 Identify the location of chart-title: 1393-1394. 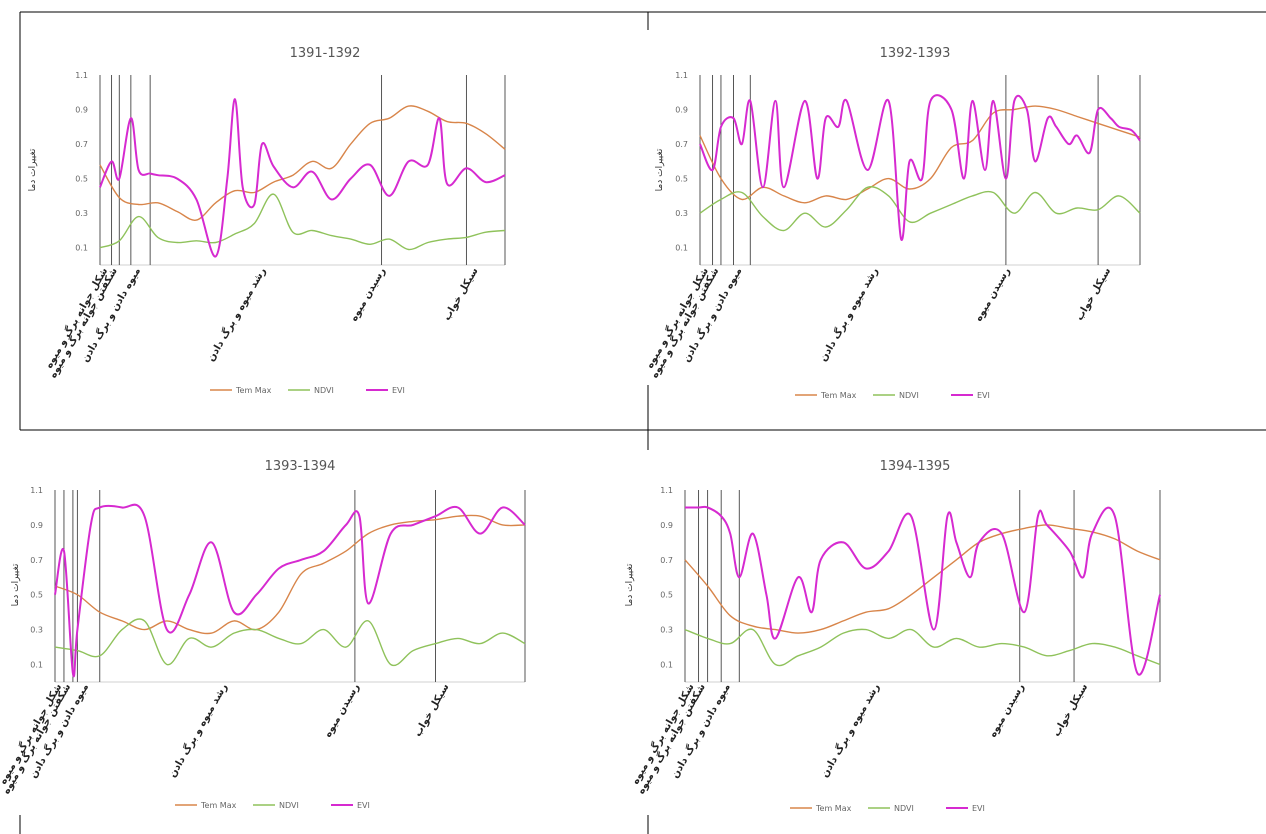
(300, 466).